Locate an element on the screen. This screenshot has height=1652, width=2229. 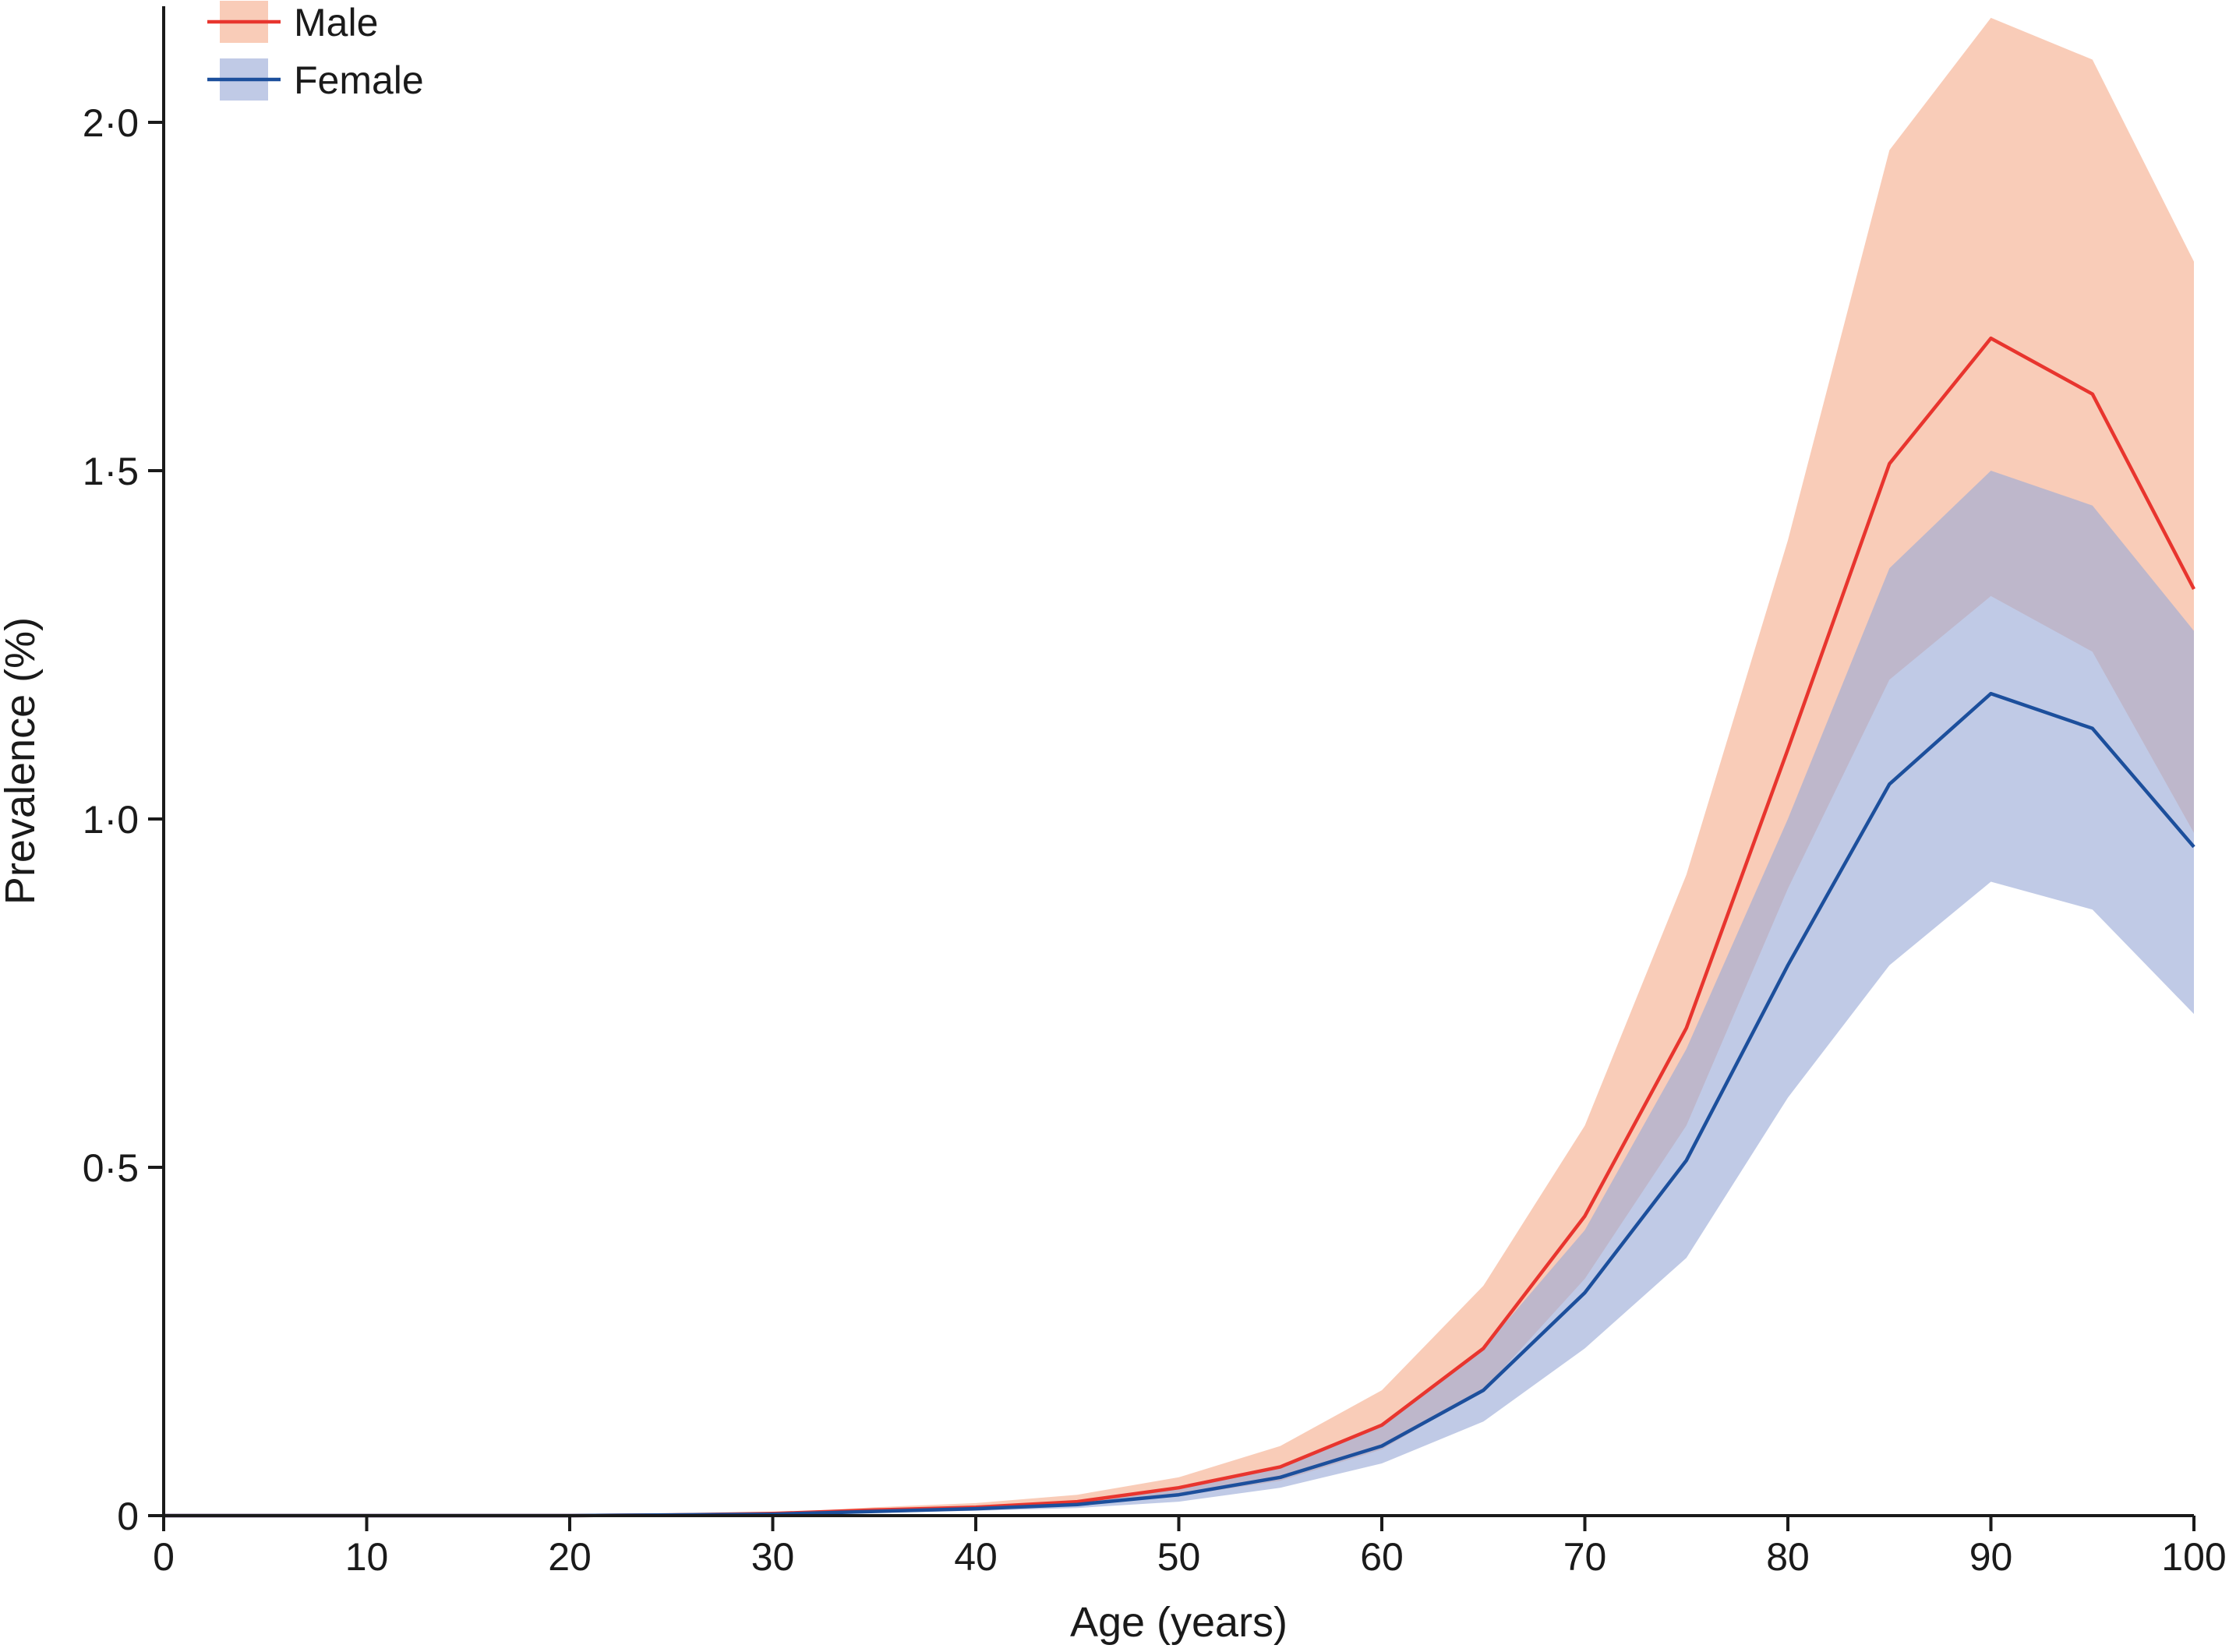
x-tick-label: 50 is located at coordinates (1179, 1557).